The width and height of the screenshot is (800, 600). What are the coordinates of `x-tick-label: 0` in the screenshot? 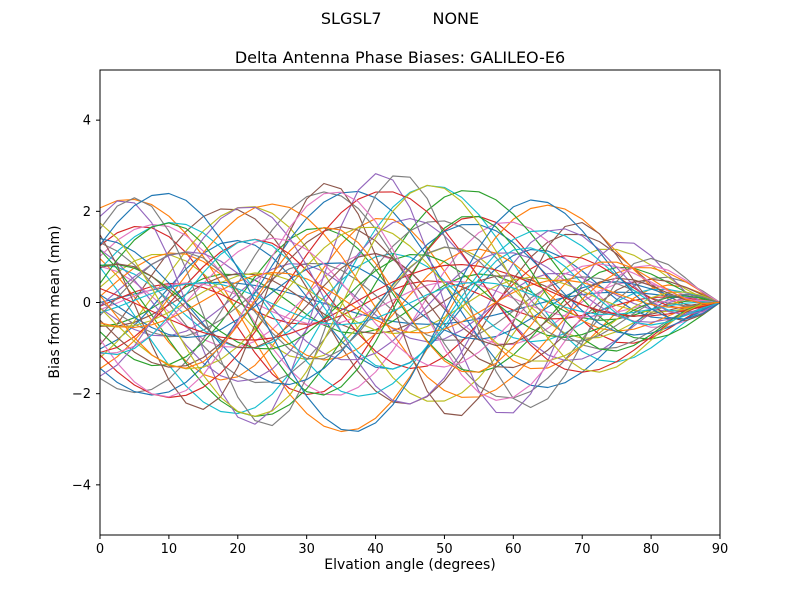 It's located at (100, 549).